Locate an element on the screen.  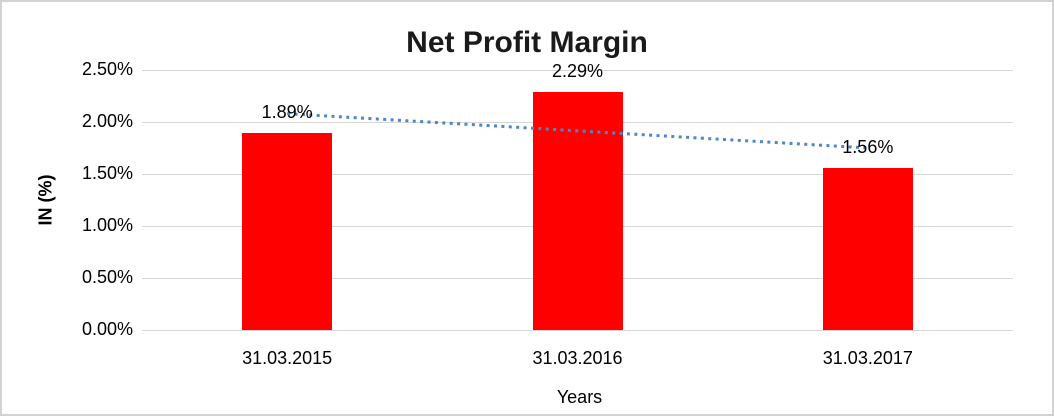
y-tick-label: 2.00% is located at coordinates (107, 121).